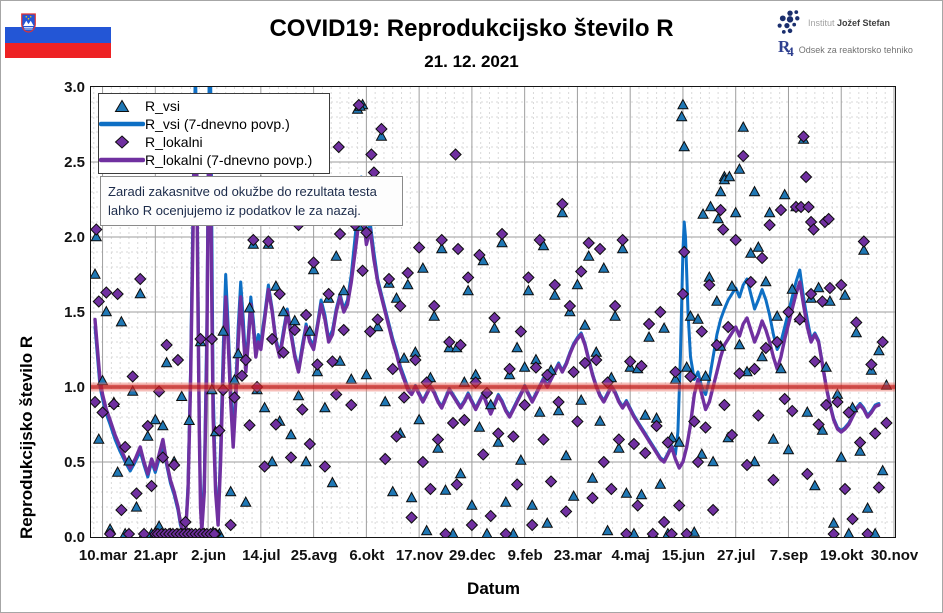 The width and height of the screenshot is (943, 613). I want to click on legend-item-r-lokalni-avg: R_lokalni (7-dnevno povp.), so click(214, 160).